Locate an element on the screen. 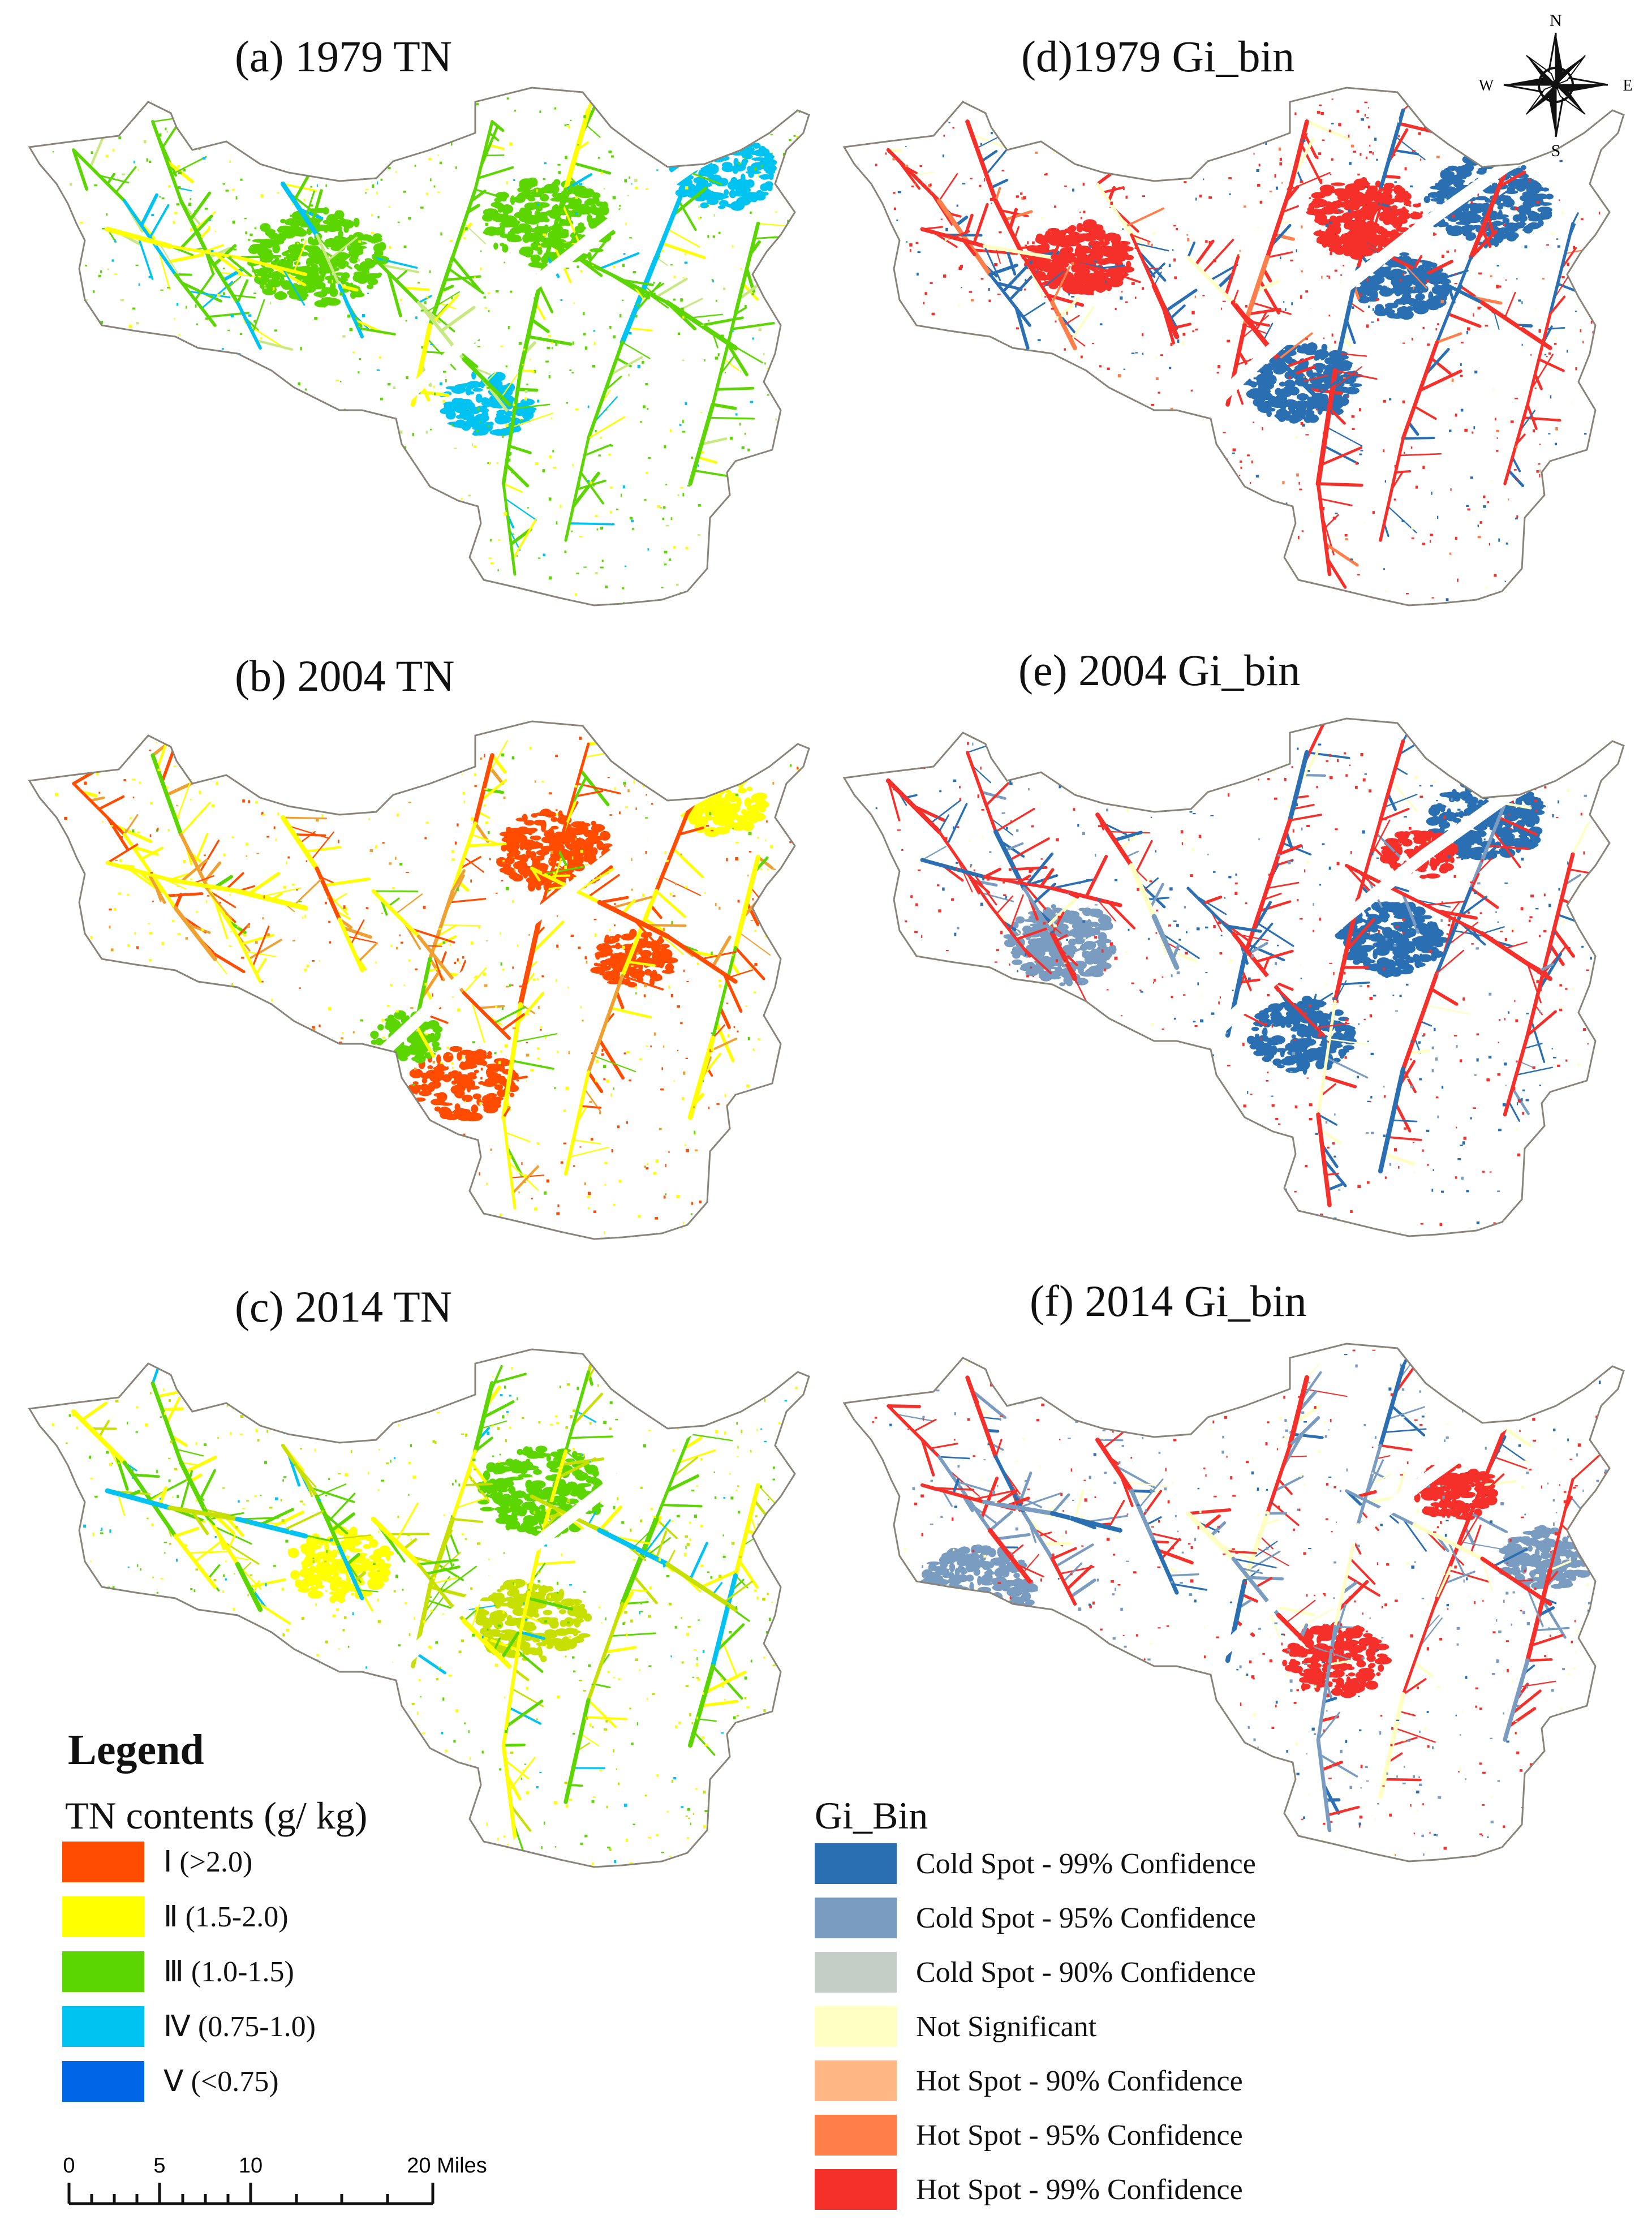 The width and height of the screenshot is (1652, 2237). legend-heading: Legend is located at coordinates (136, 1750).